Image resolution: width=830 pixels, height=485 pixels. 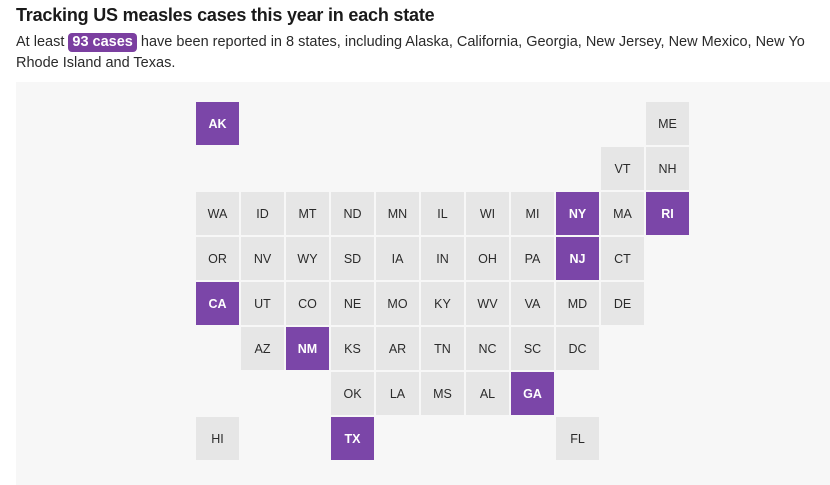 I want to click on state-tile-nm: NM, so click(x=307, y=348).